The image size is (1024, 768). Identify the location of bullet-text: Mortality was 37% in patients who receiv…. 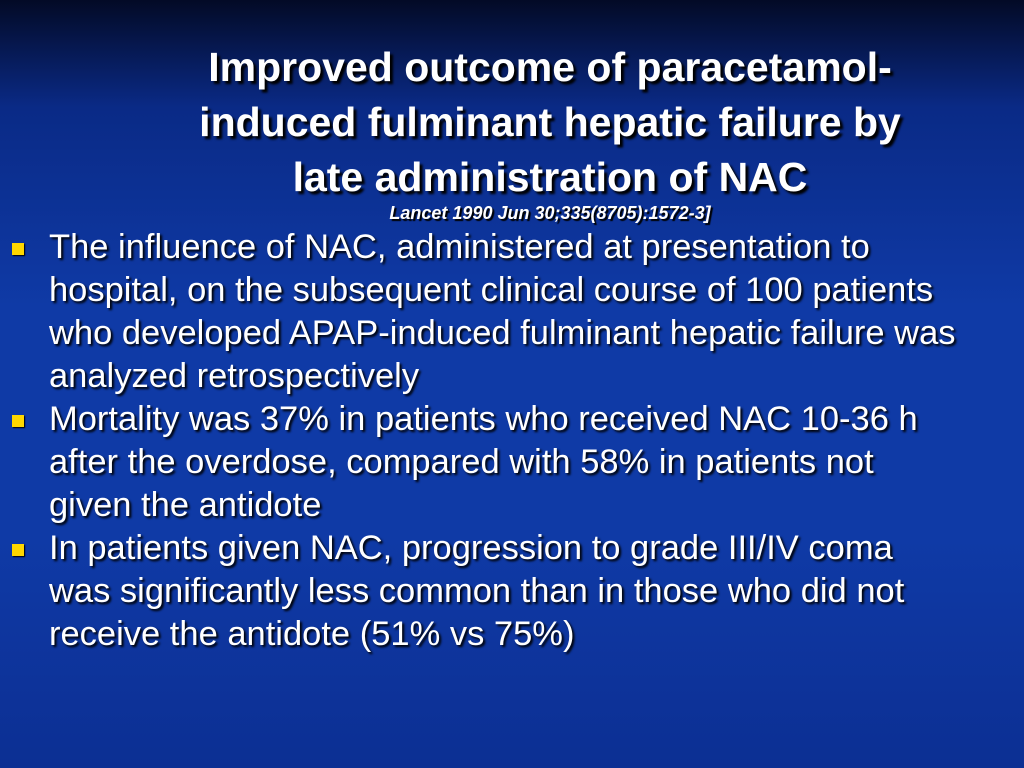
(483, 462).